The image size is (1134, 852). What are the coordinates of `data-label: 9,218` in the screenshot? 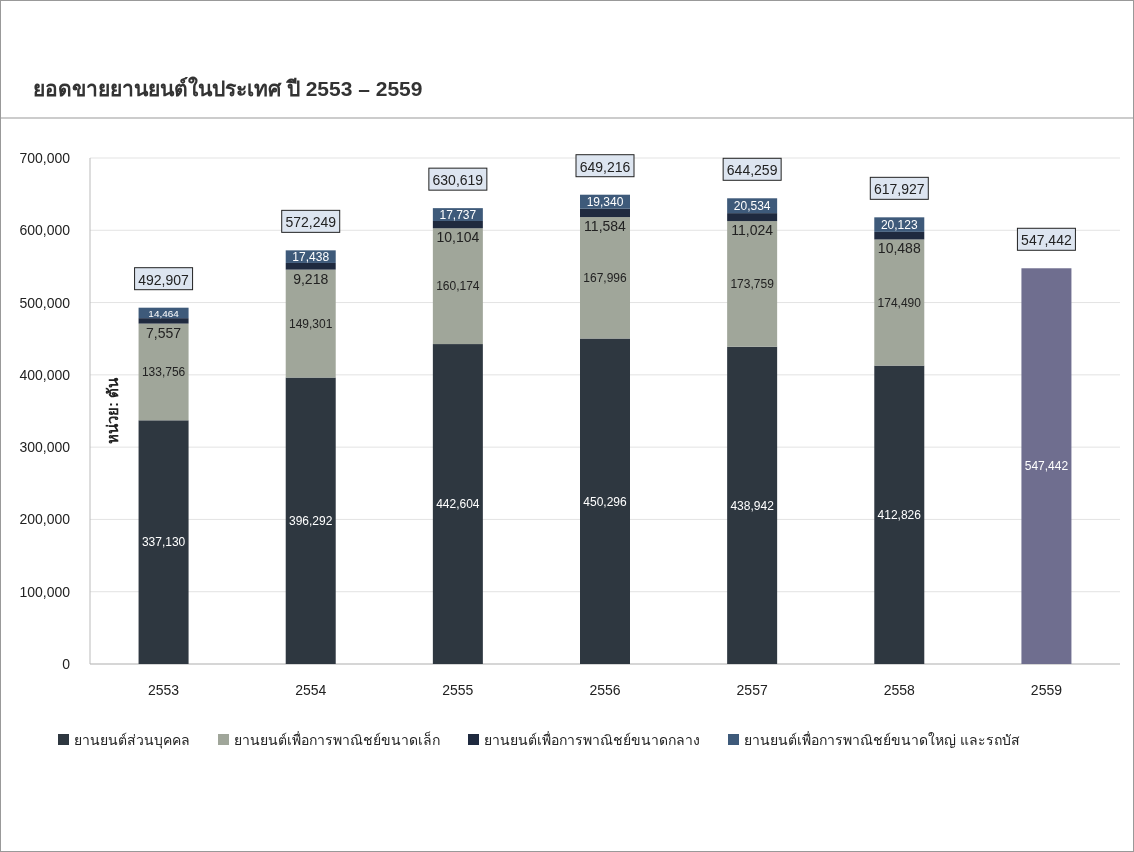 It's located at (311, 278).